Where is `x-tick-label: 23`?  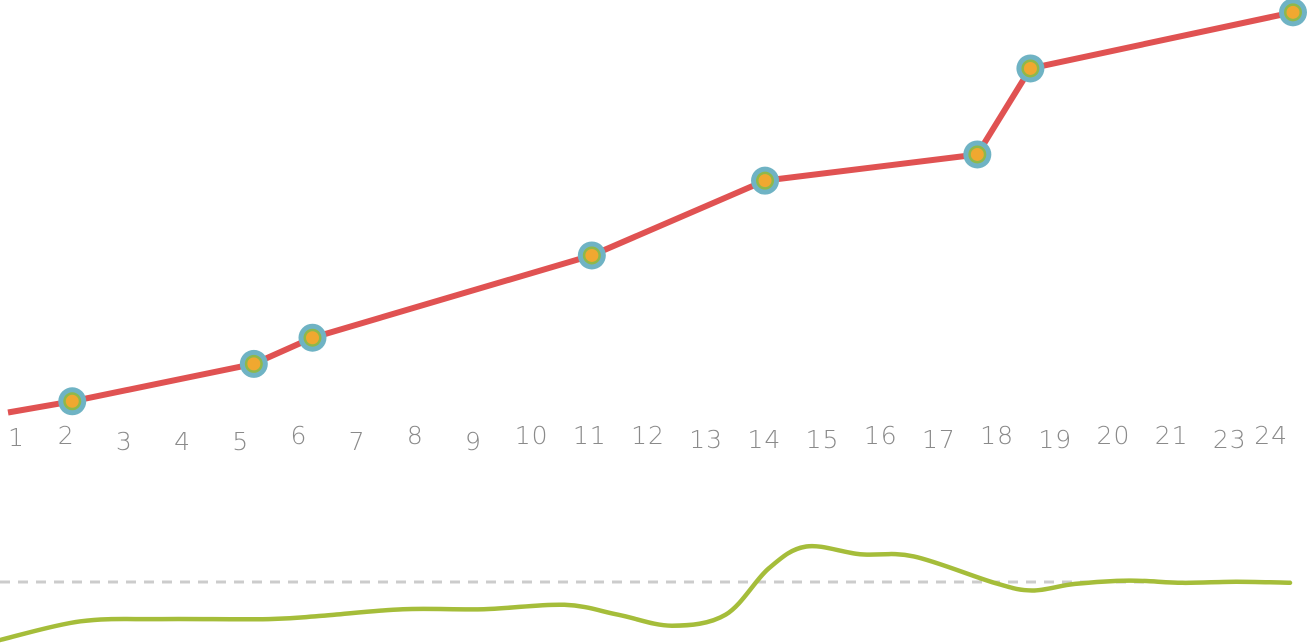
x-tick-label: 23 is located at coordinates (1230, 439).